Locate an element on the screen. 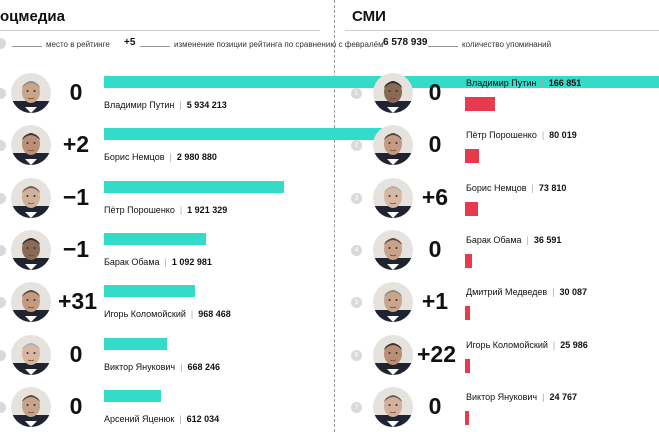  legend-count-text: количество упоминаний is located at coordinates (507, 44).